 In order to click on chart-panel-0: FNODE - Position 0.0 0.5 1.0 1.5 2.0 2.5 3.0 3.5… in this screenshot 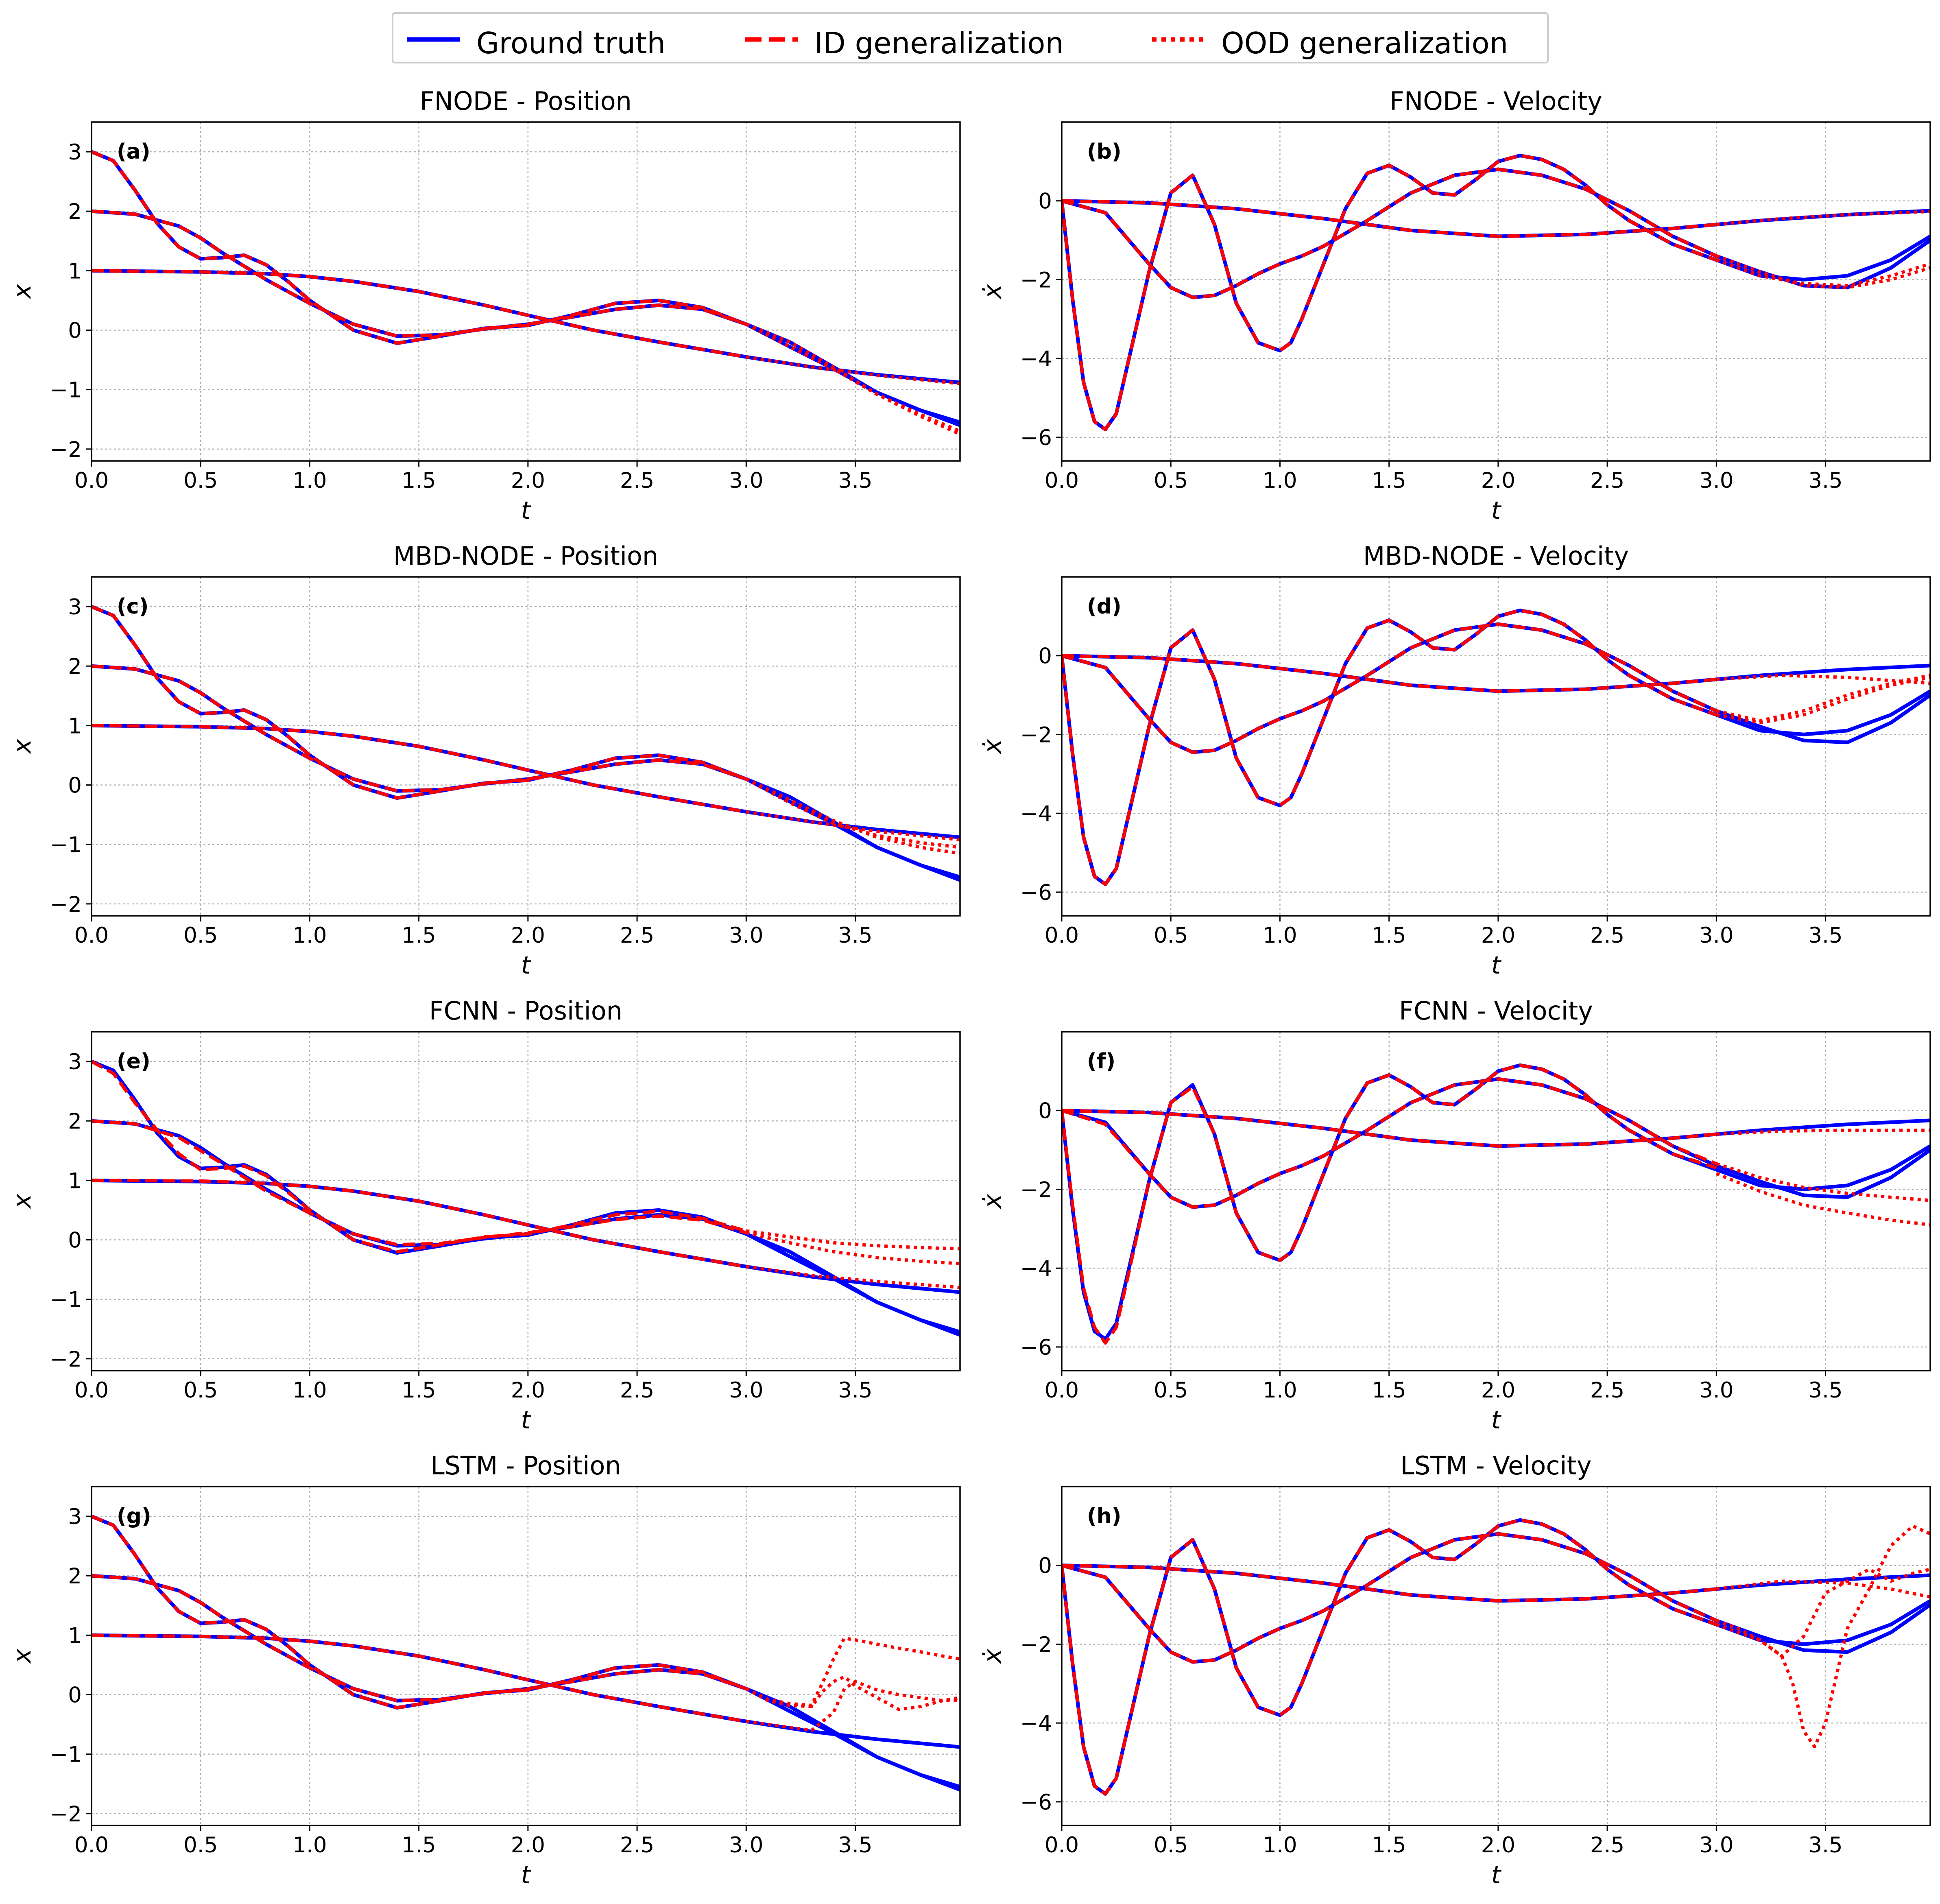, I will do `click(484, 305)`.